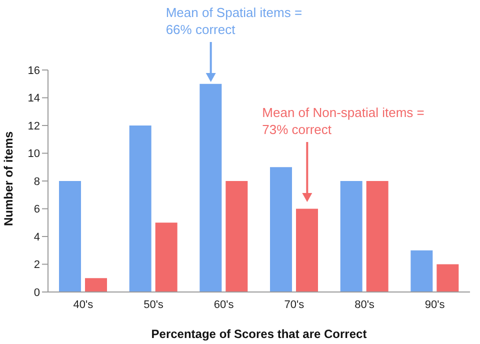 This screenshot has width=480, height=344. Describe the element at coordinates (34, 70) in the screenshot. I see `y-tick-label: 16` at that location.